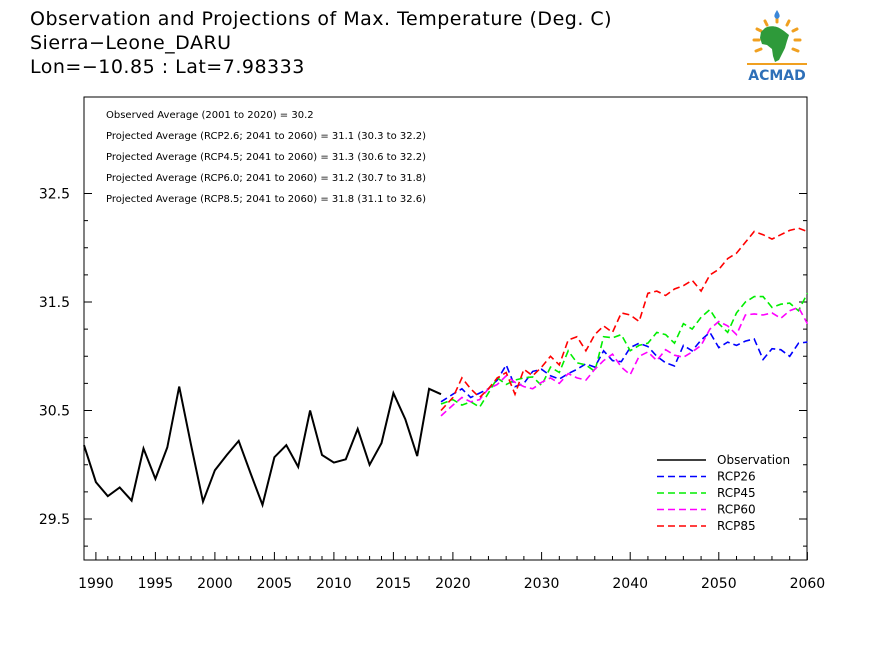 Image resolution: width=879 pixels, height=659 pixels. Describe the element at coordinates (334, 584) in the screenshot. I see `x-tick-label: 2010` at that location.